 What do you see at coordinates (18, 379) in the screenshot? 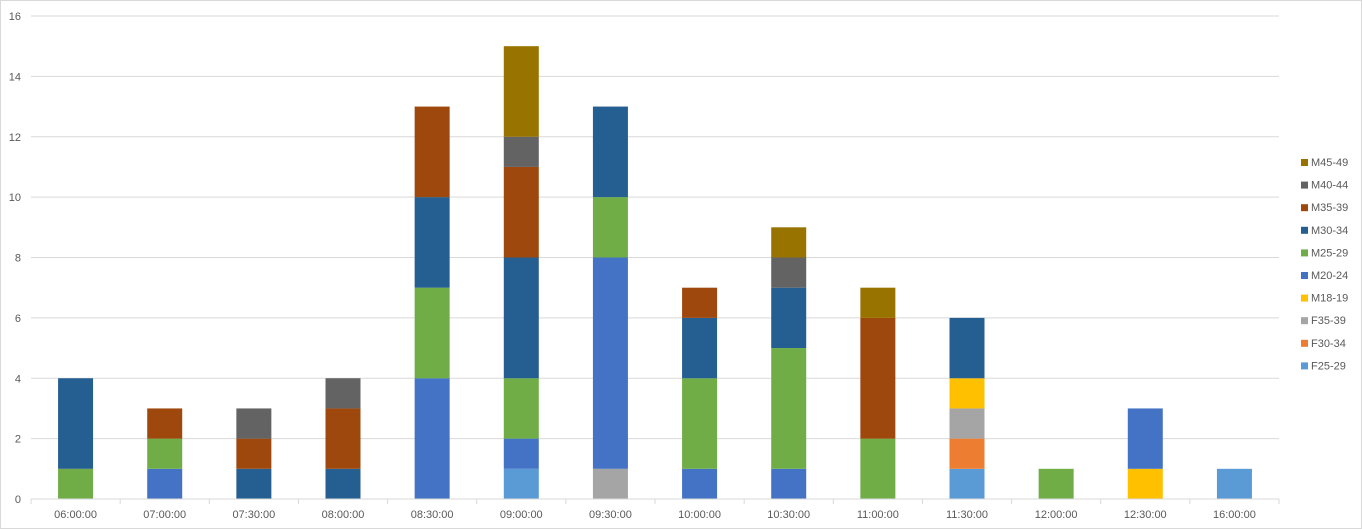
I see `y-tick-label: 4` at bounding box center [18, 379].